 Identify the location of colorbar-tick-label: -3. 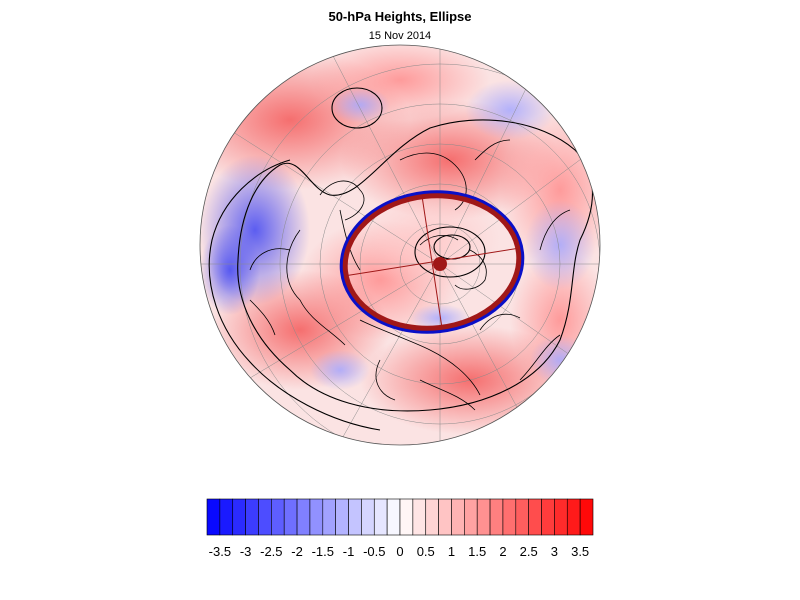
(246, 551).